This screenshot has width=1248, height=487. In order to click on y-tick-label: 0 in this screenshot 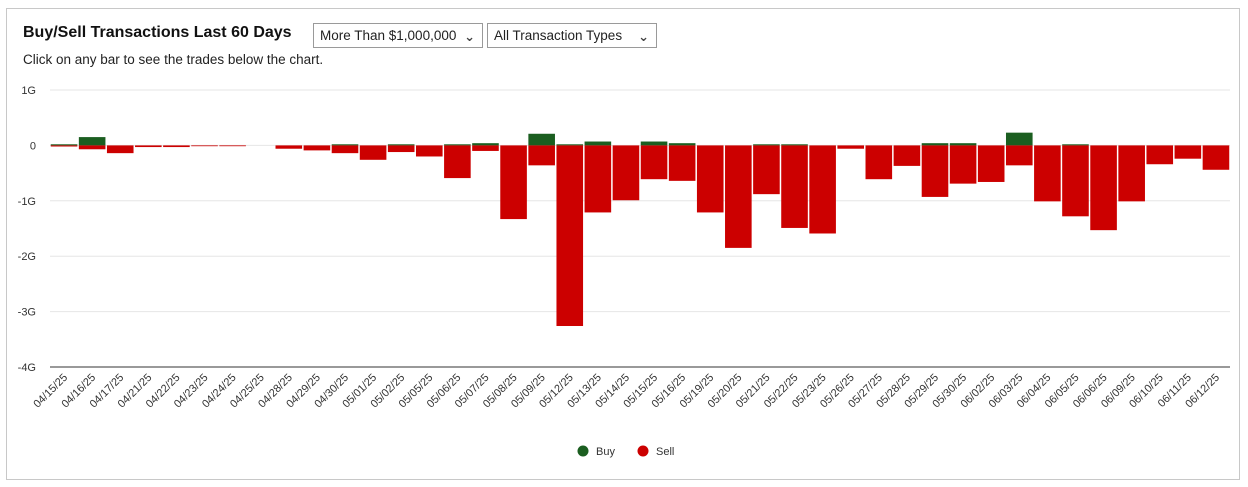, I will do `click(33, 146)`.